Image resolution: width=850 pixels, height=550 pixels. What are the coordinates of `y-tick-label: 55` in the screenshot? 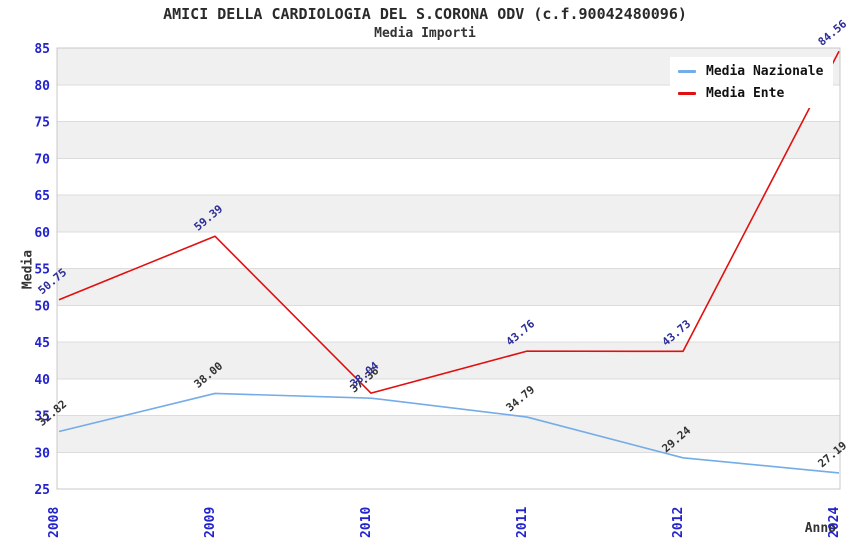 It's located at (42, 270).